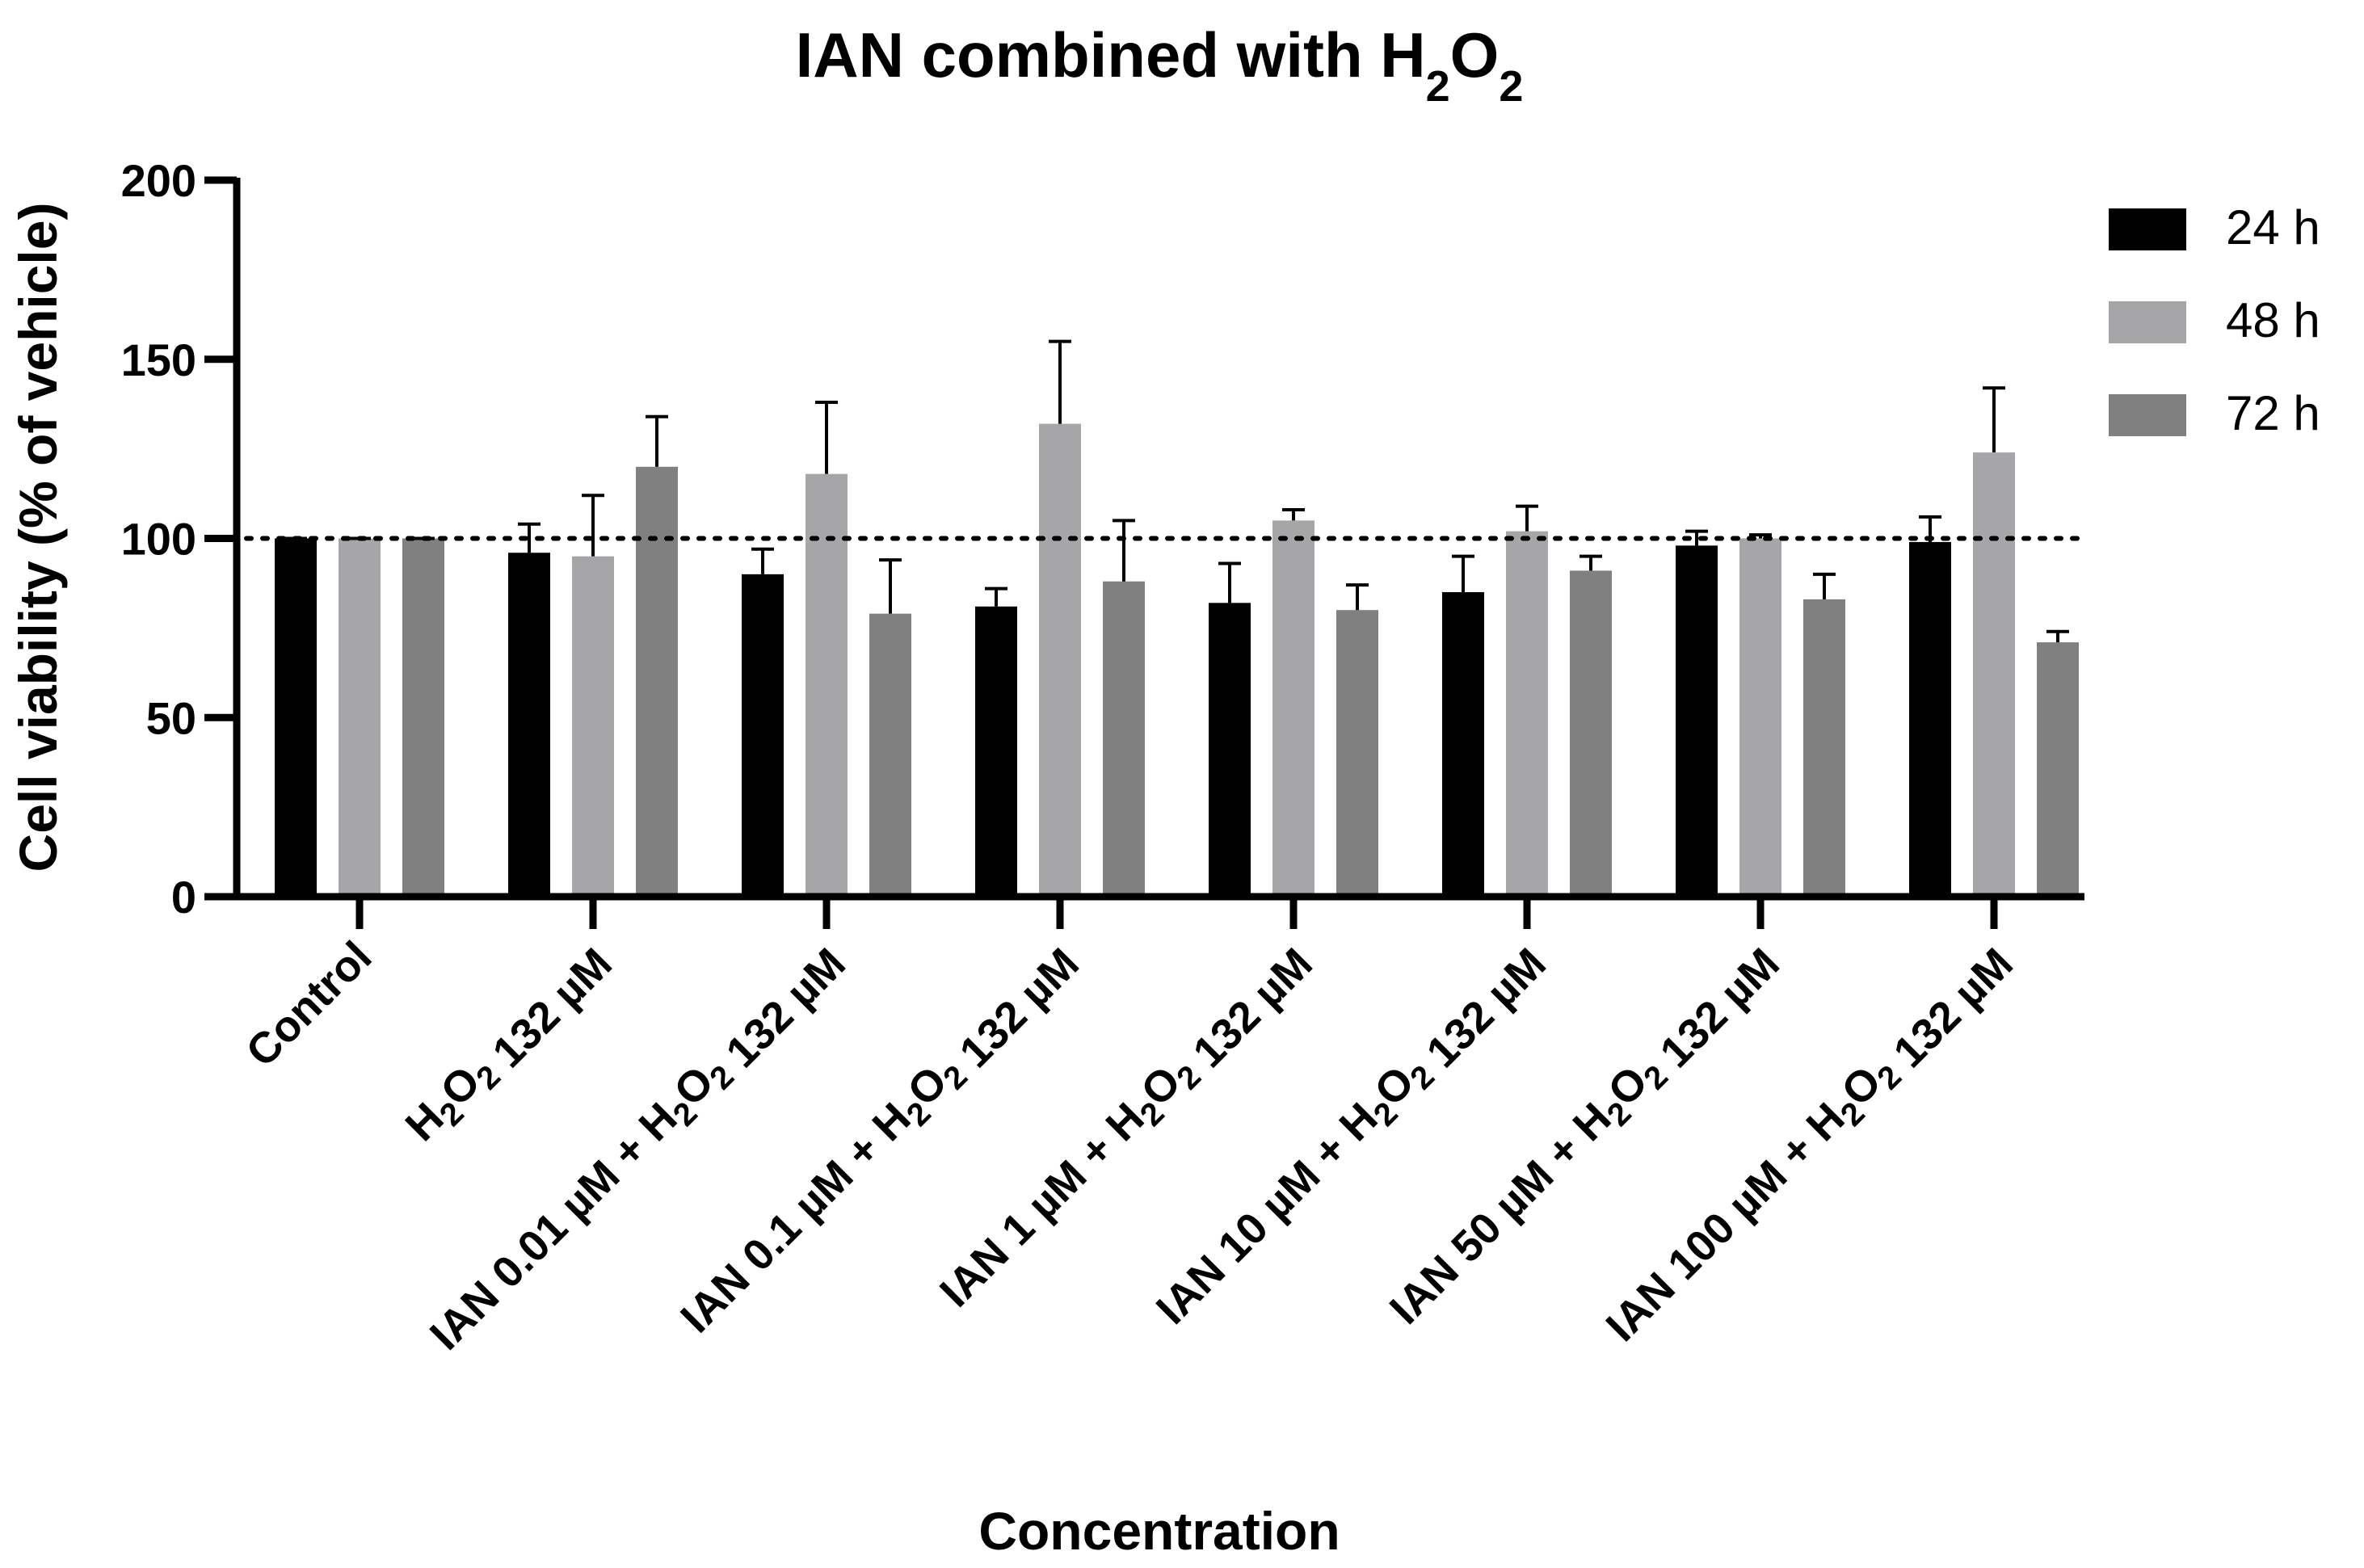  Describe the element at coordinates (2273, 227) in the screenshot. I see `legend-label-24h: 24 h` at that location.